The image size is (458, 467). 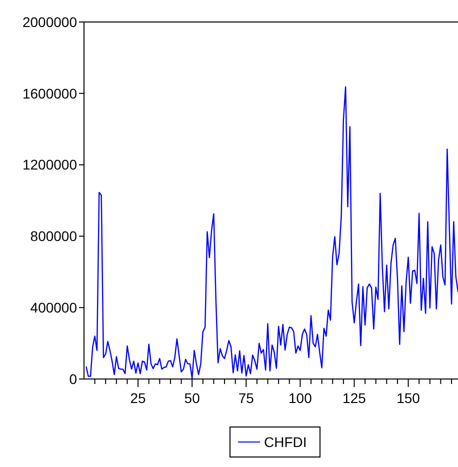 What do you see at coordinates (192, 398) in the screenshot?
I see `x-tick-label: 50` at bounding box center [192, 398].